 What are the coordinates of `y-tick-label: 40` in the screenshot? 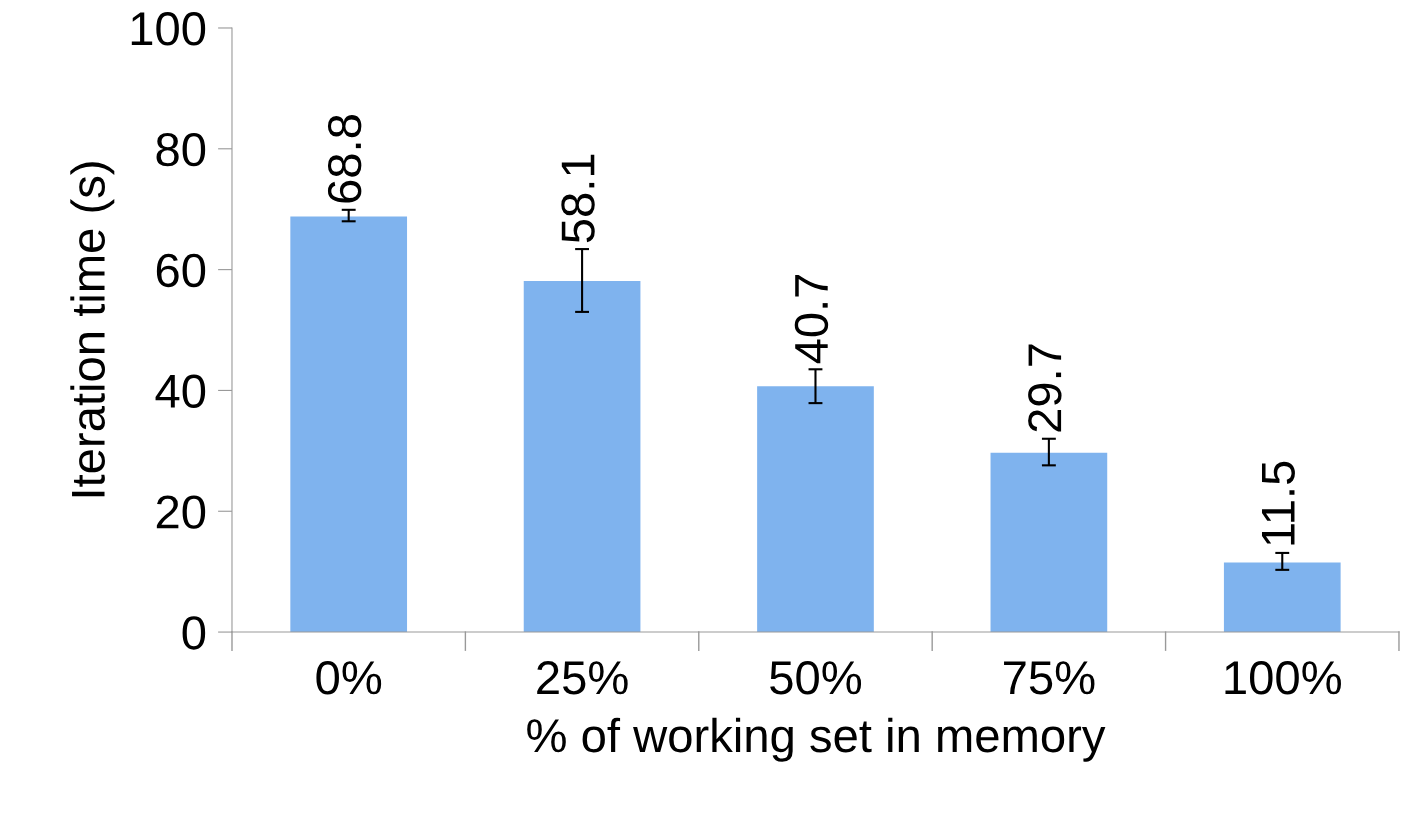 It's located at (180, 391).